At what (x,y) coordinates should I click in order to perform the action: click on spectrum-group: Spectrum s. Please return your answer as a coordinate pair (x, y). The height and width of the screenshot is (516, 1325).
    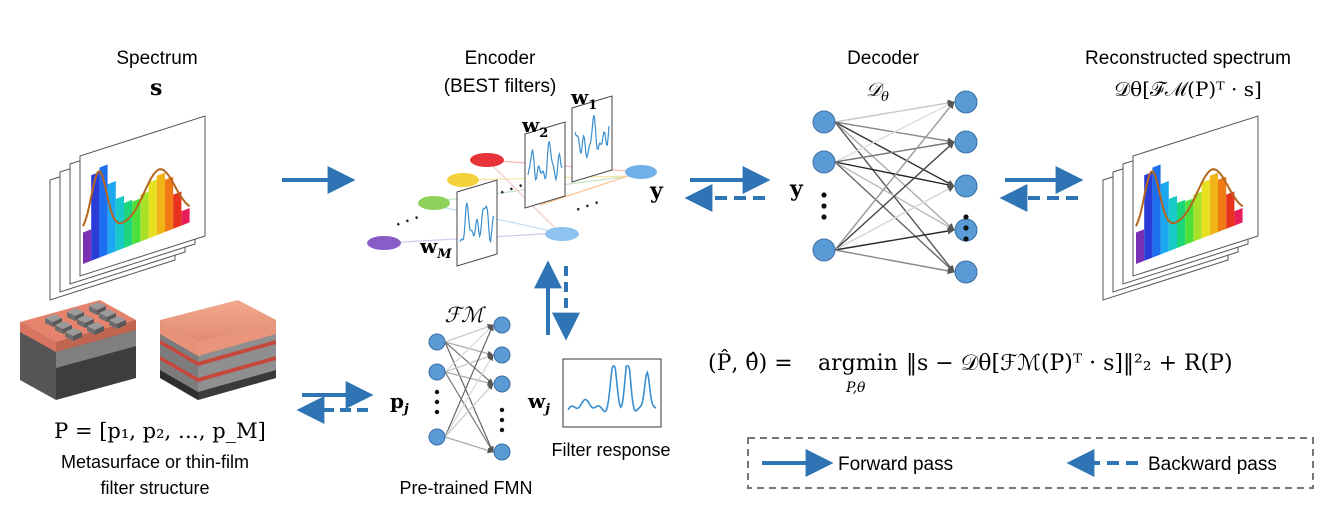
    Looking at the image, I should click on (127, 174).